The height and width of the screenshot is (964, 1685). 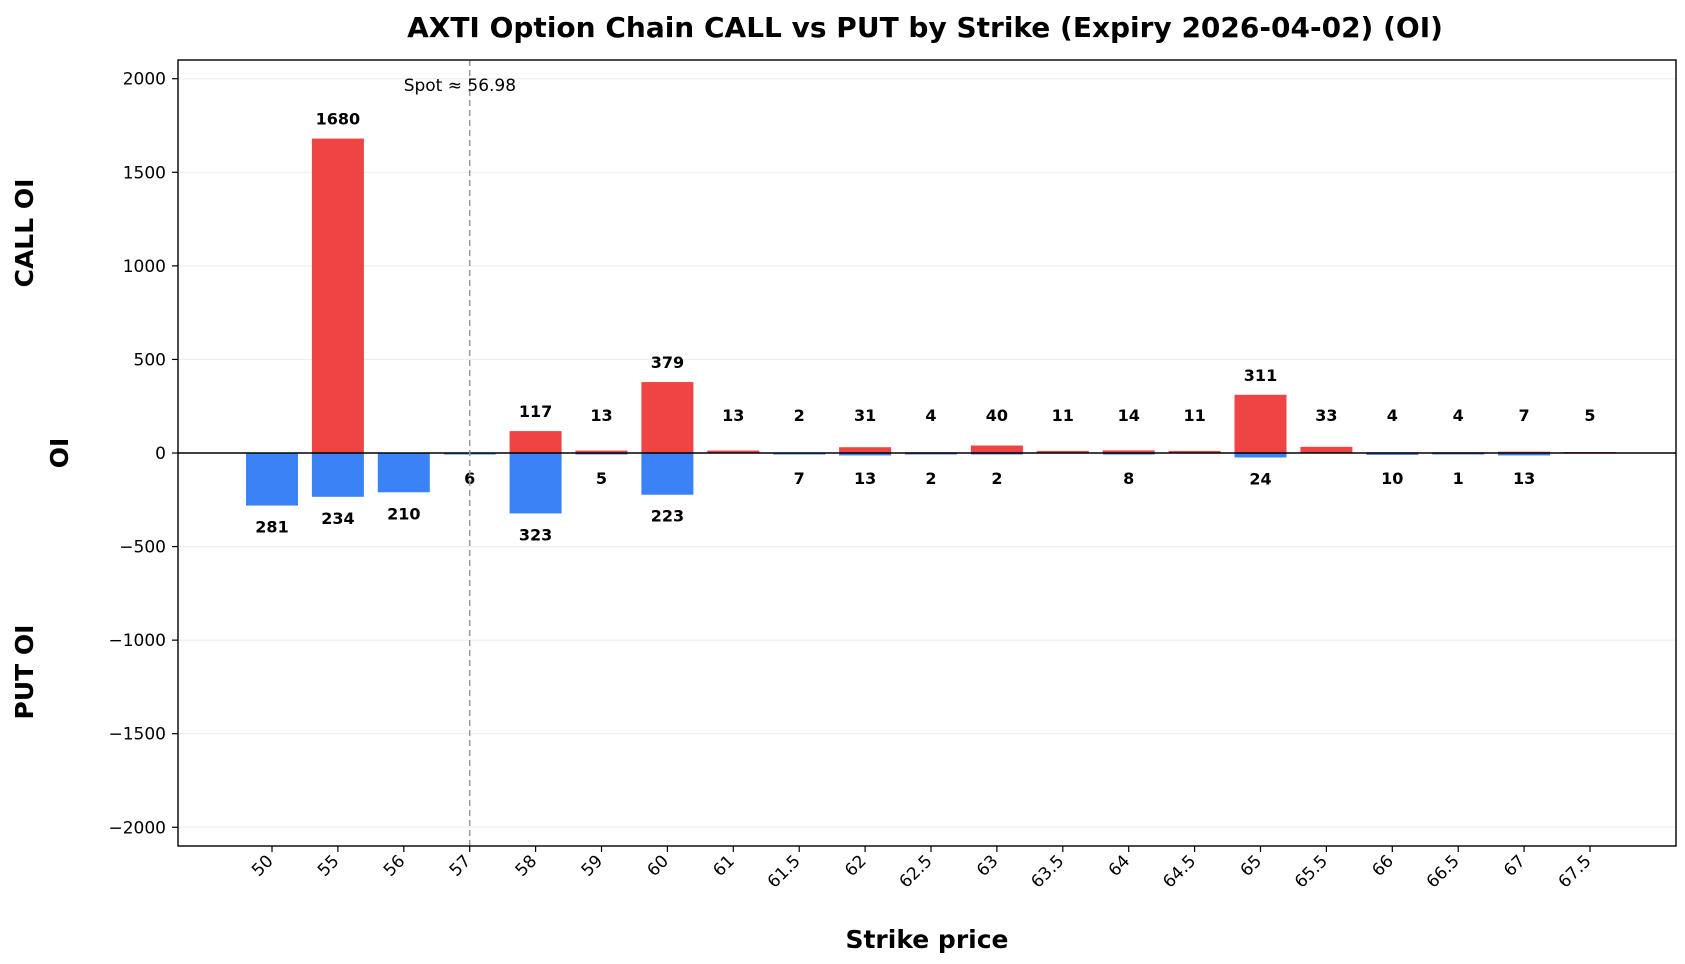 What do you see at coordinates (137, 641) in the screenshot?
I see `y-tick-label: −1000` at bounding box center [137, 641].